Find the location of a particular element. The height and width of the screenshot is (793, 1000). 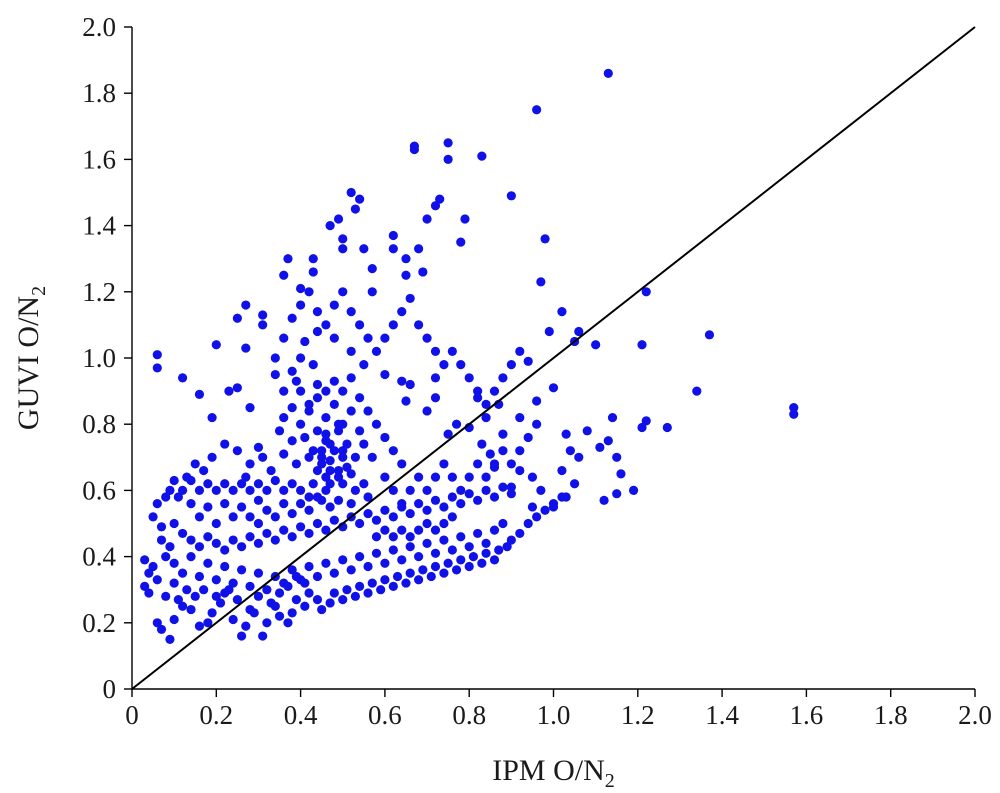

x-tick-label: 0 is located at coordinates (132, 715).